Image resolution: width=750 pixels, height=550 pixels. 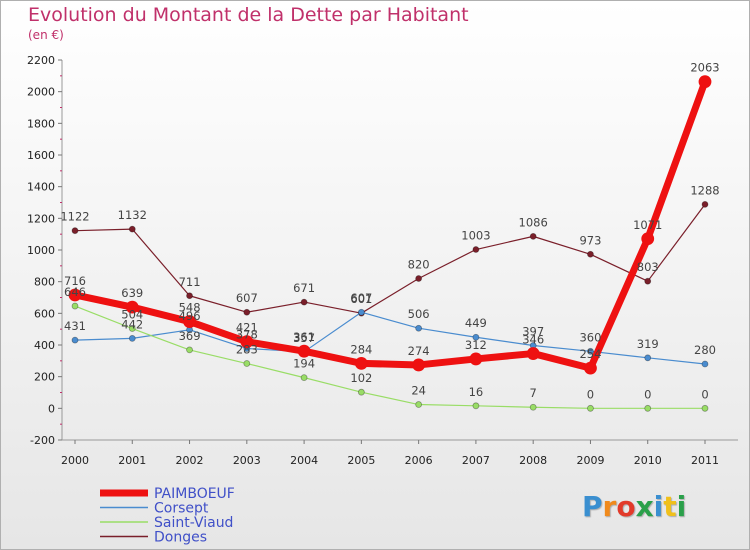 What do you see at coordinates (361, 460) in the screenshot?
I see `x-tick-label: 2005` at bounding box center [361, 460].